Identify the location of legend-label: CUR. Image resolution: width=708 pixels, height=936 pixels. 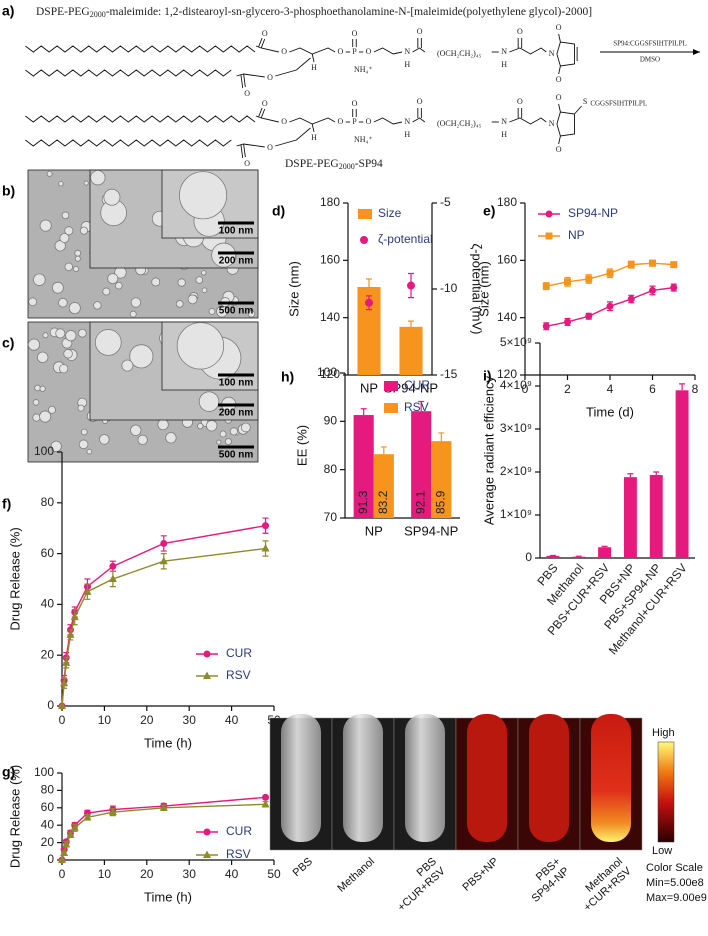
(239, 653).